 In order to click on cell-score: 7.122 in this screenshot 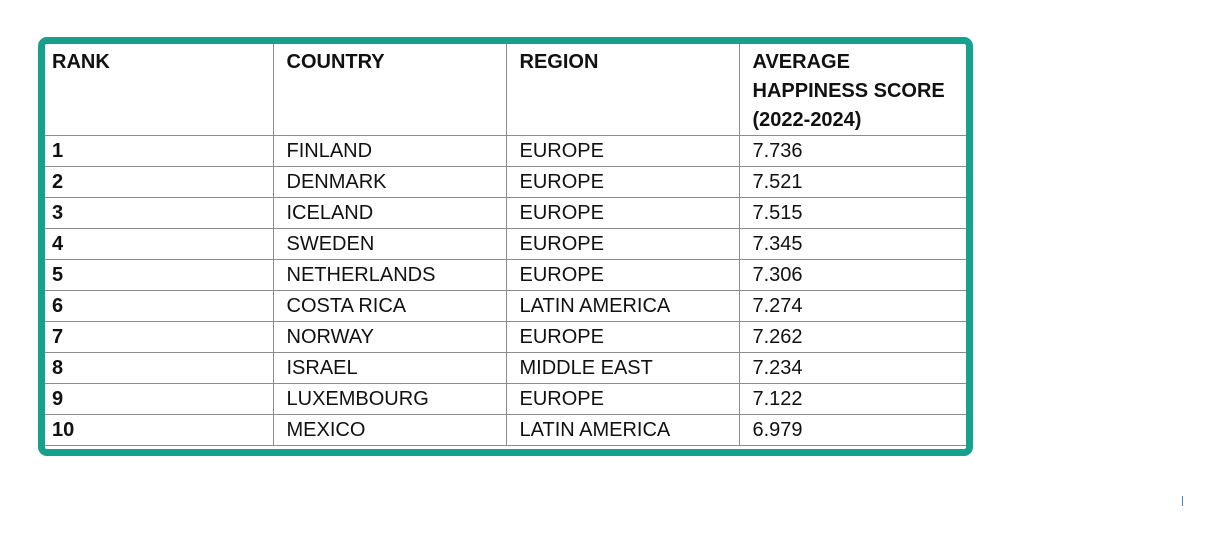, I will do `click(852, 399)`.